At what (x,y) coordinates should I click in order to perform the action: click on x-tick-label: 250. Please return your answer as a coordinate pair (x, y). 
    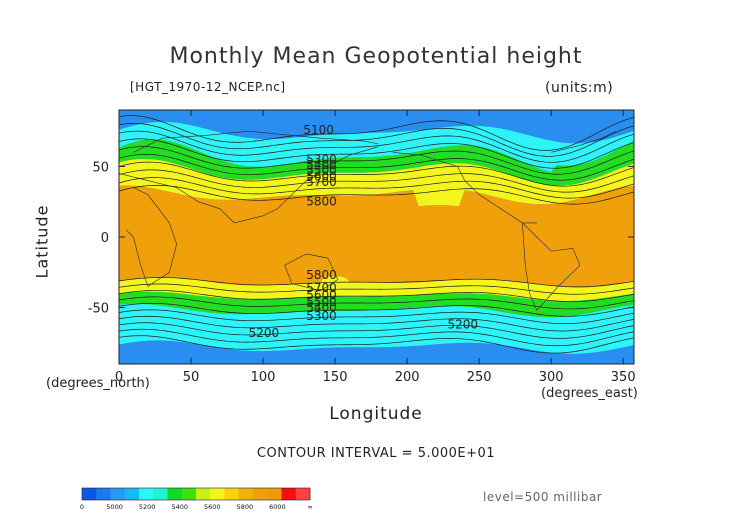
    Looking at the image, I should click on (479, 377).